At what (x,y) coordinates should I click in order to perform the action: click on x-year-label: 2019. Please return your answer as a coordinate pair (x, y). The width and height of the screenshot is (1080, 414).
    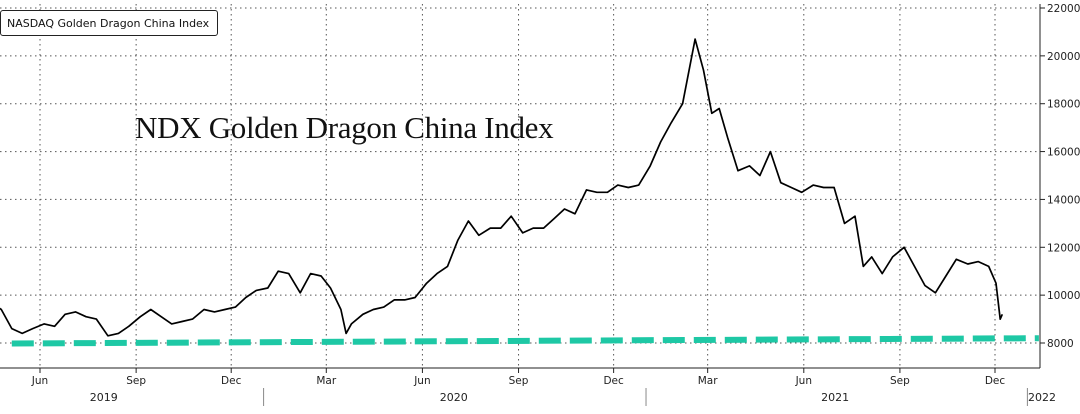
    Looking at the image, I should click on (104, 397).